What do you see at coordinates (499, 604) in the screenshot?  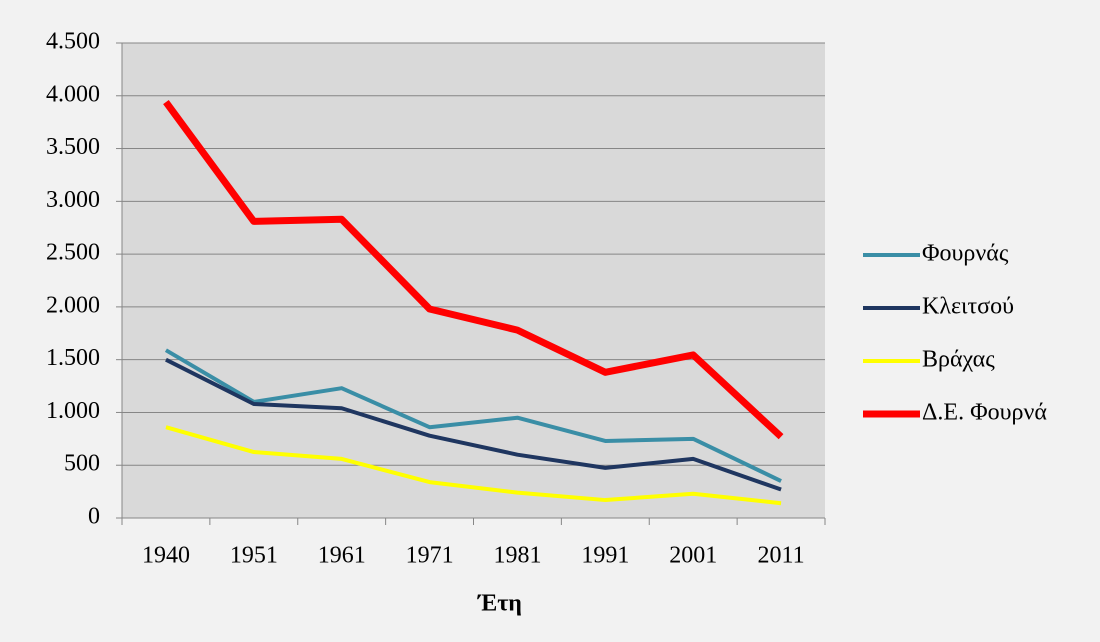 I see `x-axis-label: Έτη` at bounding box center [499, 604].